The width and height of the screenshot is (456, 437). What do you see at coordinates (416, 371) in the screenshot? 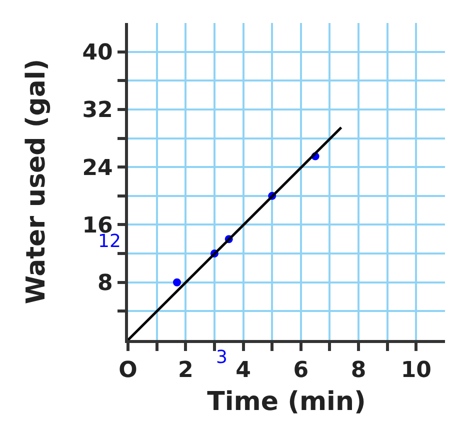
I see `x-tick-label: 10` at bounding box center [416, 371].